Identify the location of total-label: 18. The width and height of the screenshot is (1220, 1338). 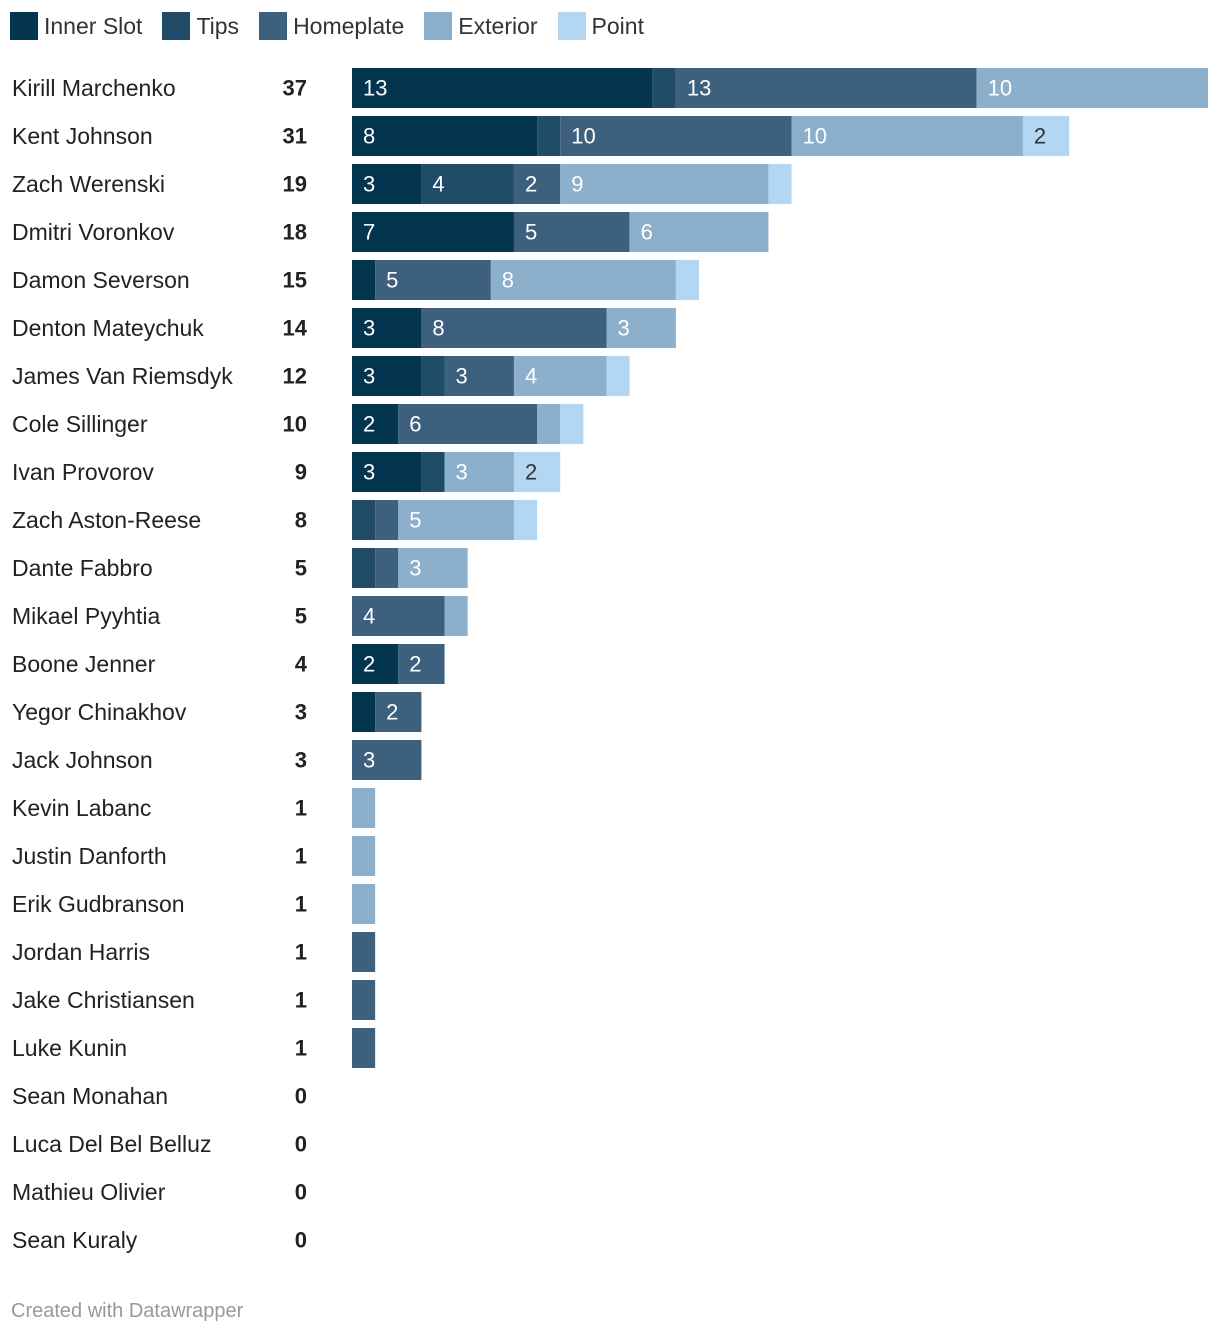
(295, 232).